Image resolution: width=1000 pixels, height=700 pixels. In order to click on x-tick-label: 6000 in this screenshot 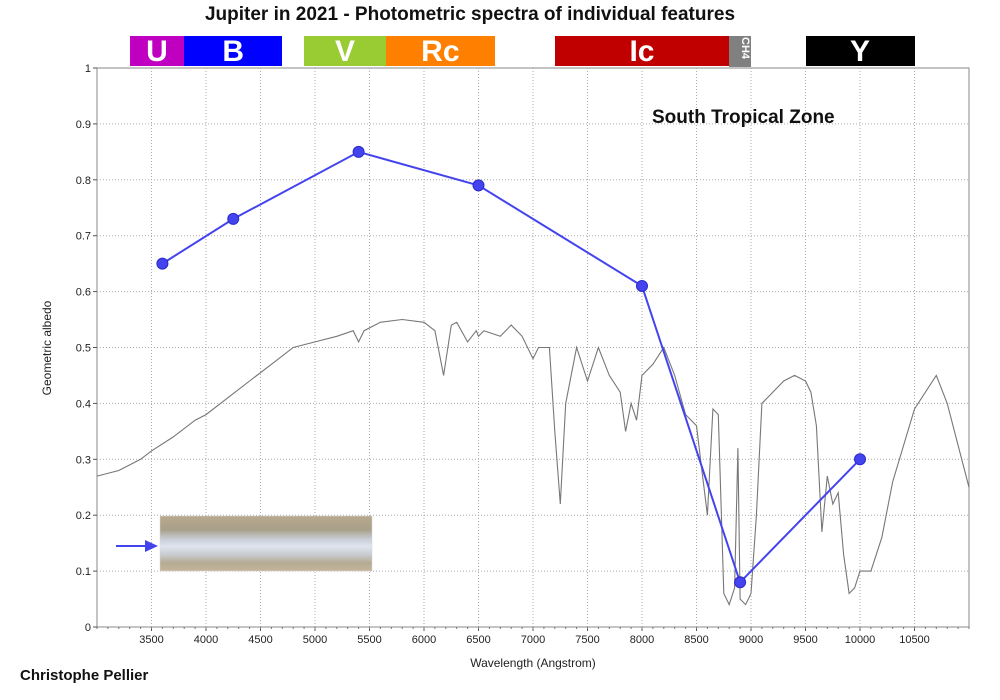, I will do `click(424, 640)`.